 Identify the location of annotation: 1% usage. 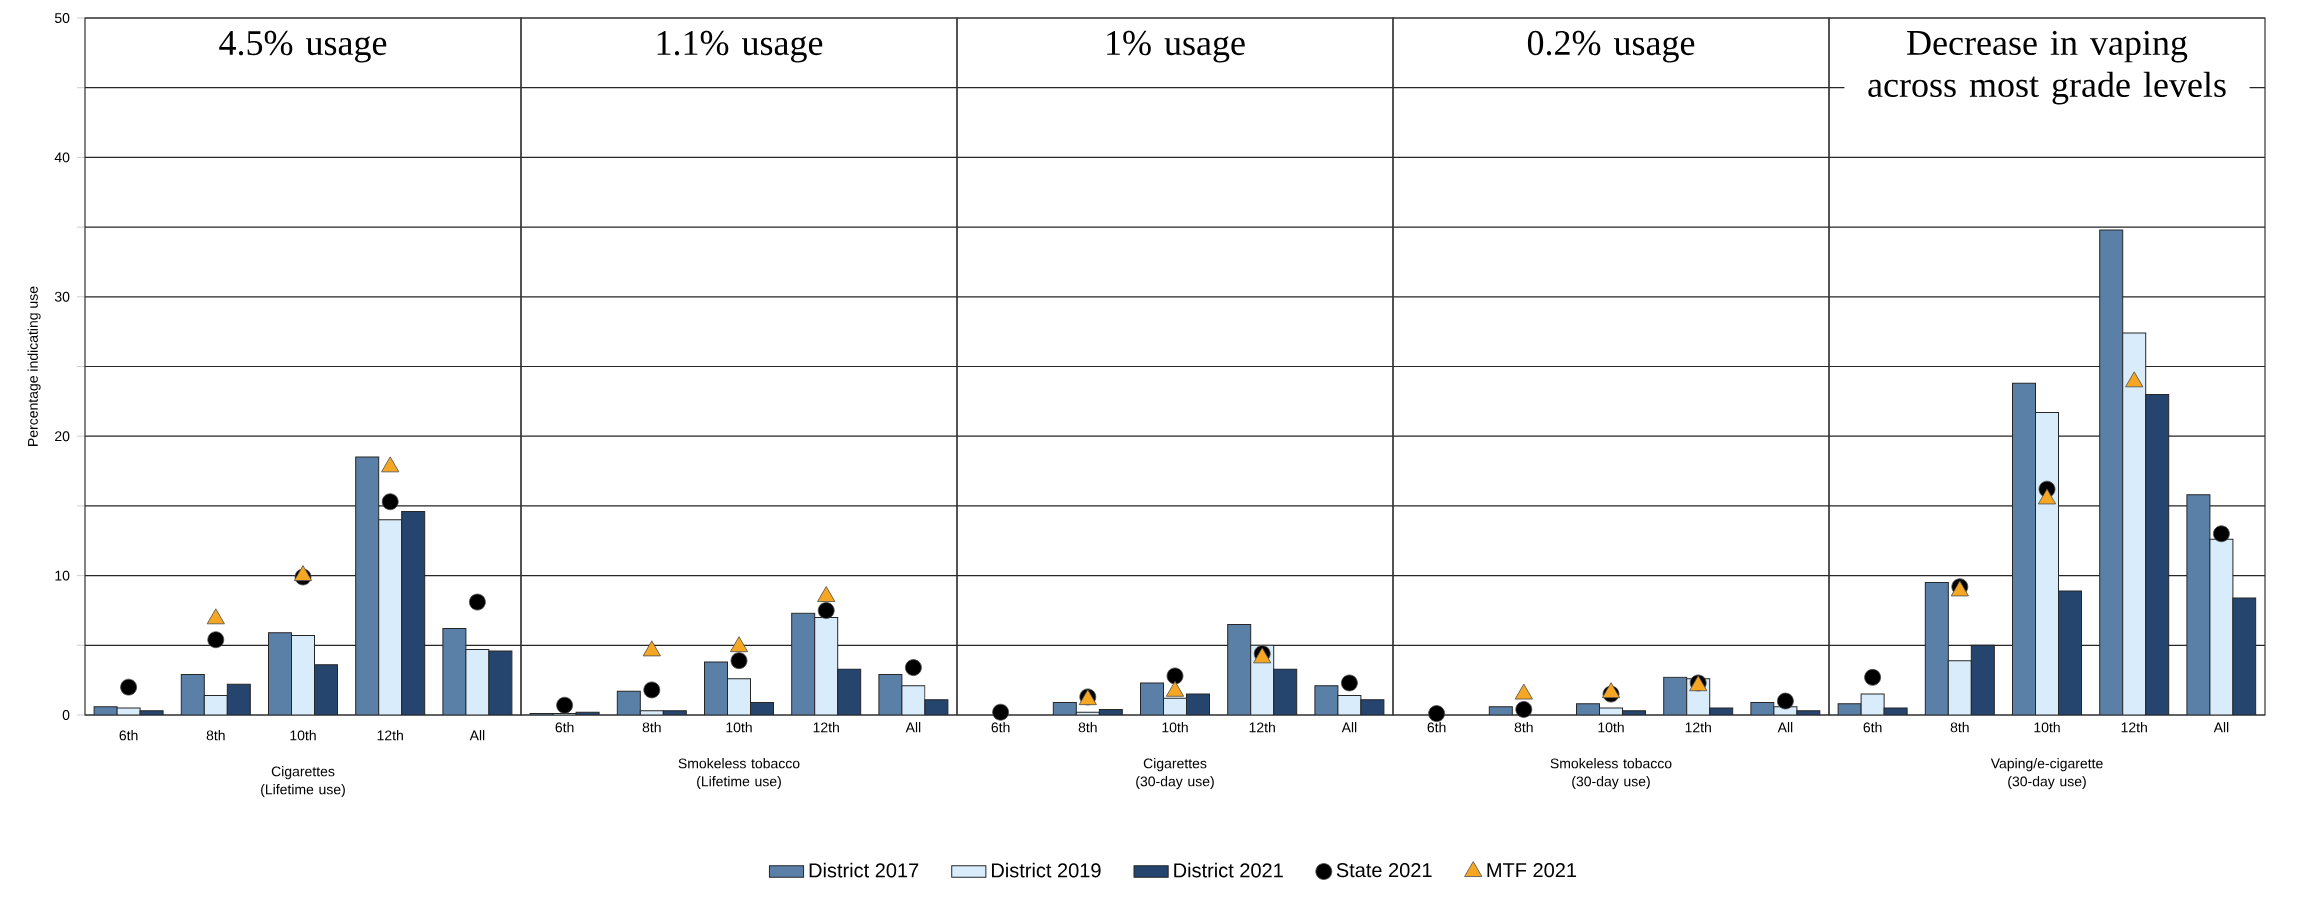
(1176, 46).